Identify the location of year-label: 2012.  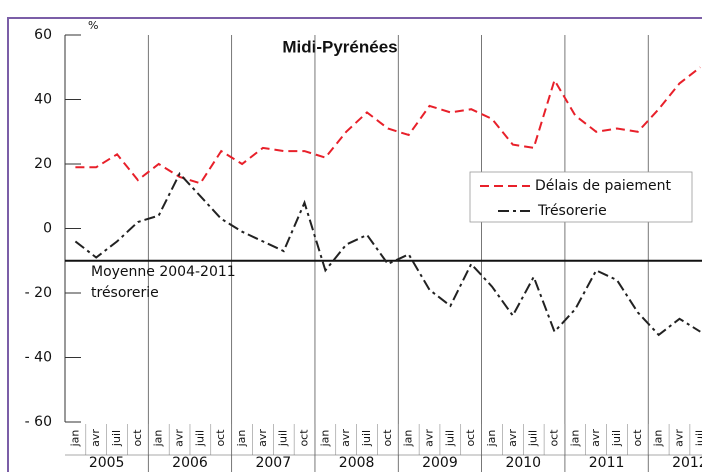
(687, 463).